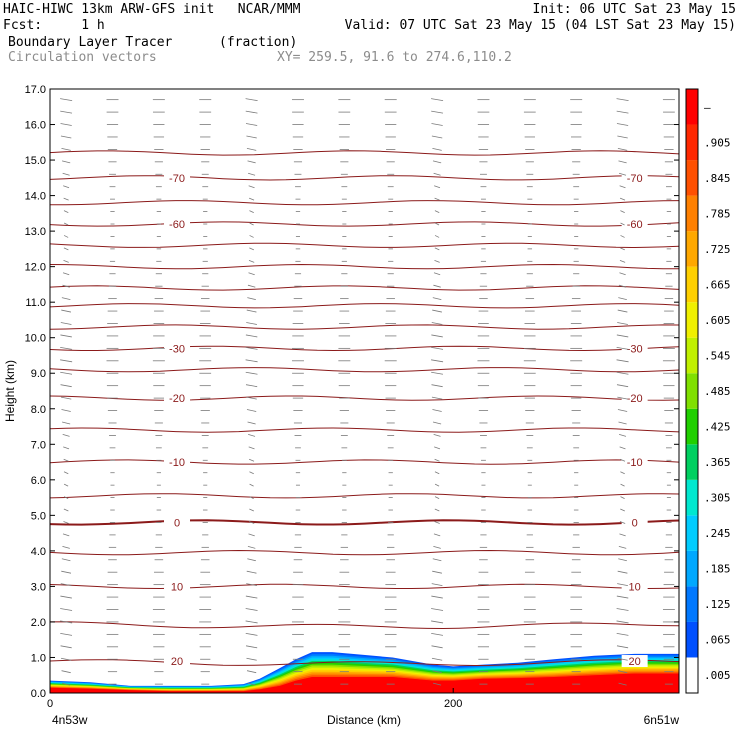 This screenshot has width=740, height=740. I want to click on colorbar-label: .845, so click(717, 178).